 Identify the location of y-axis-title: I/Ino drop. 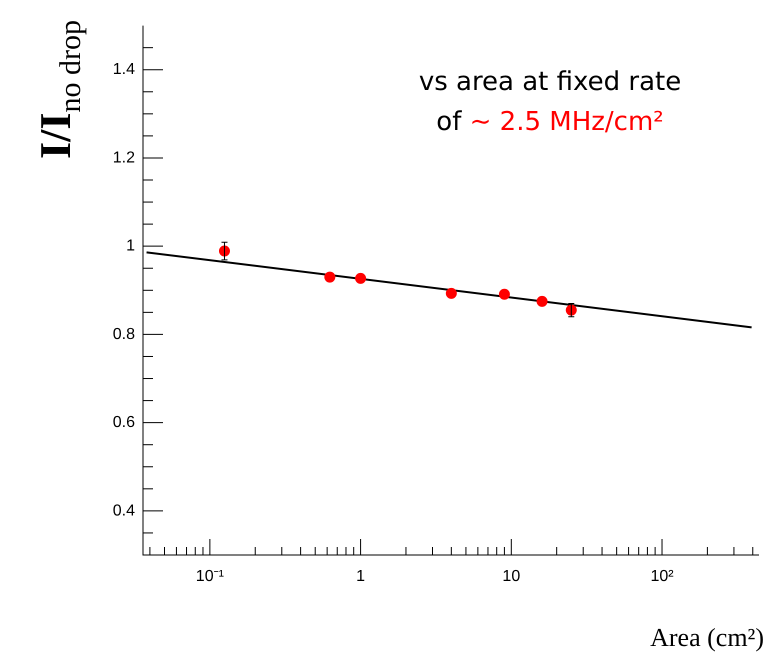
(59, 89).